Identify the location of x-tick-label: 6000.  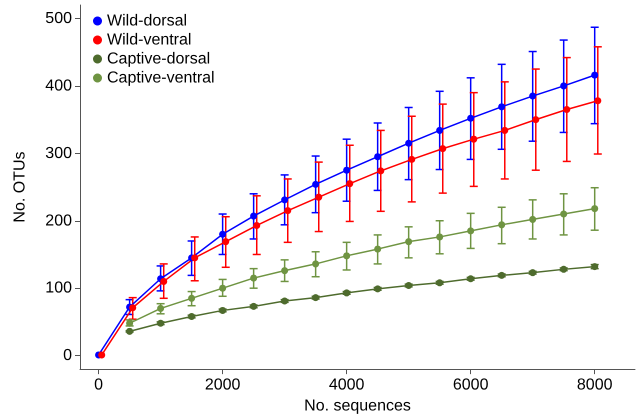
(470, 385).